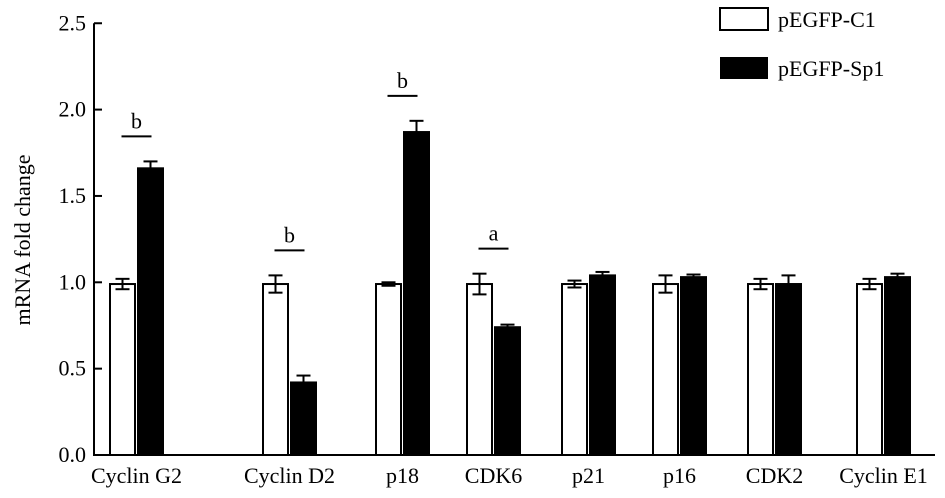 This screenshot has height=498, width=945. Describe the element at coordinates (73, 195) in the screenshot. I see `y-tick-label: 1.5` at that location.